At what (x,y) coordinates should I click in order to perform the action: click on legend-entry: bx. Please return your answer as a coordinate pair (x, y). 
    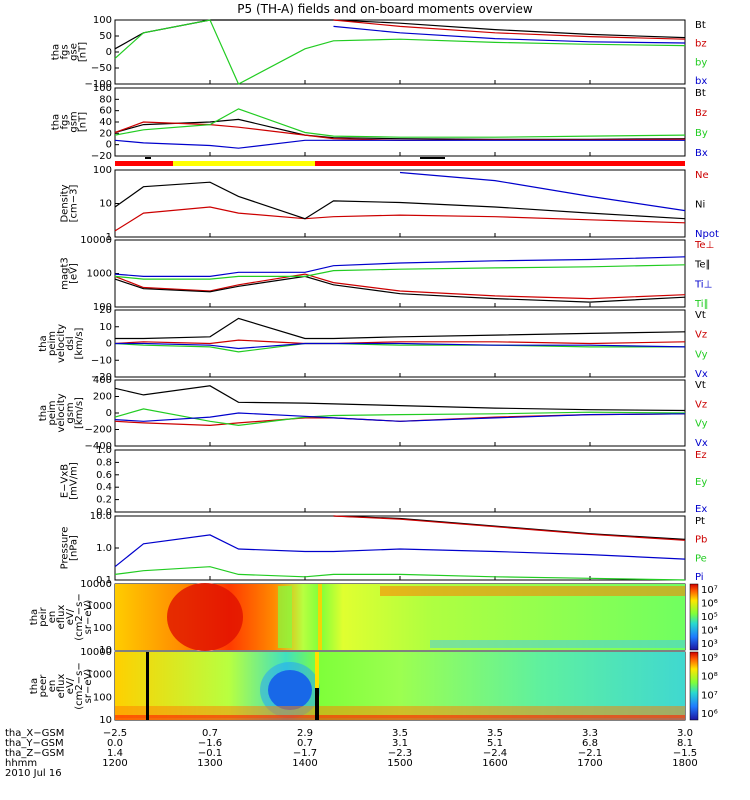
    Looking at the image, I should click on (701, 81).